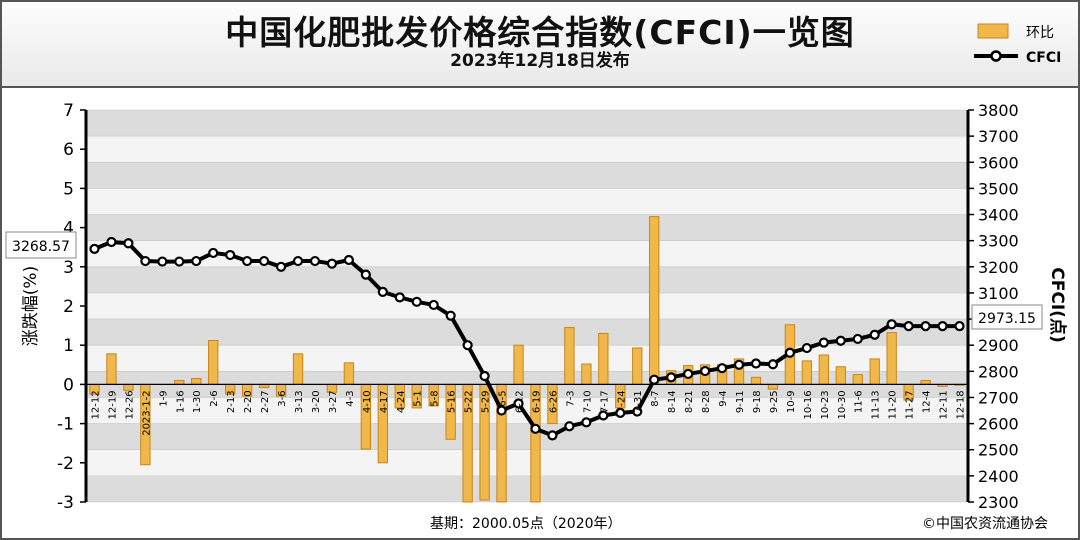 This screenshot has width=1080, height=540. What do you see at coordinates (536, 401) in the screenshot?
I see `category-label-6-19: 6-19` at bounding box center [536, 401].